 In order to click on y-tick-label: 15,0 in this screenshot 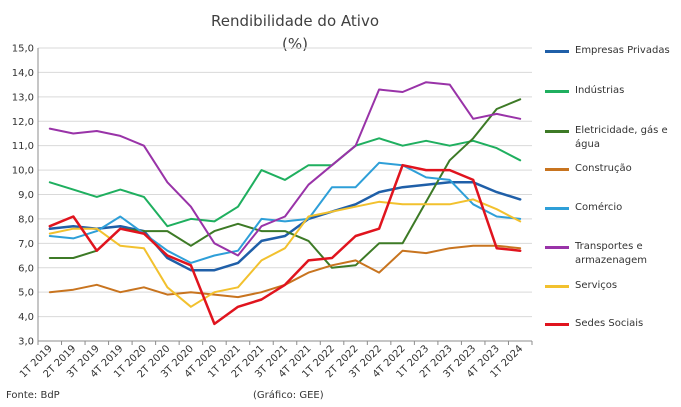, I will do `click(23, 49)`.